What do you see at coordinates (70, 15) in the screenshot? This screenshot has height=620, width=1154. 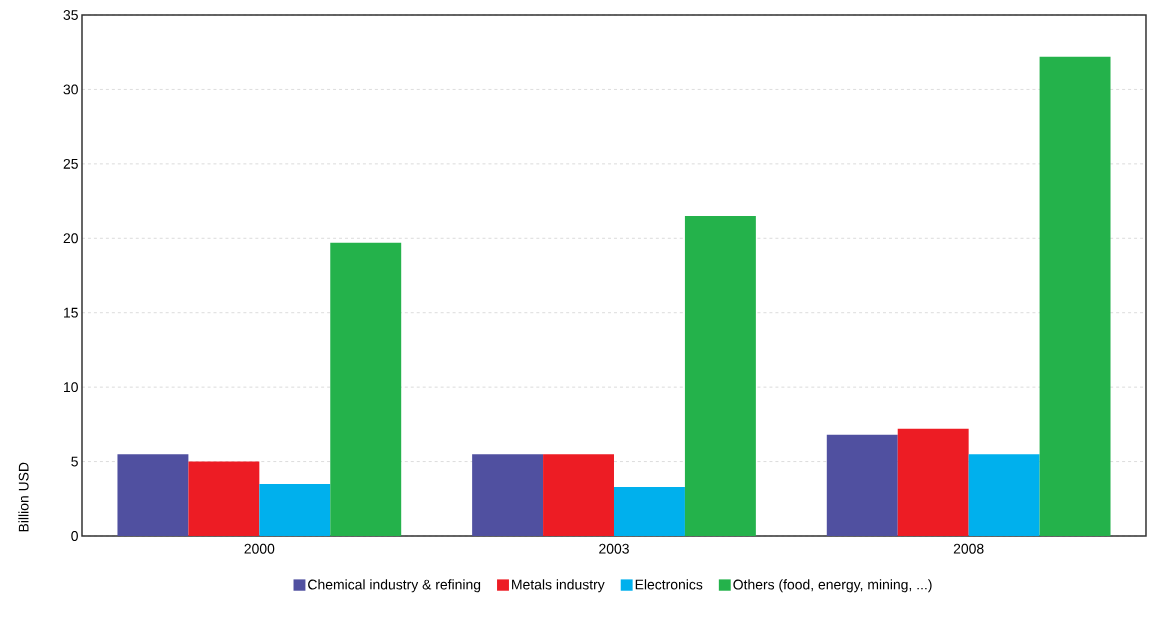 I see `y-tick-label: 35` at bounding box center [70, 15].